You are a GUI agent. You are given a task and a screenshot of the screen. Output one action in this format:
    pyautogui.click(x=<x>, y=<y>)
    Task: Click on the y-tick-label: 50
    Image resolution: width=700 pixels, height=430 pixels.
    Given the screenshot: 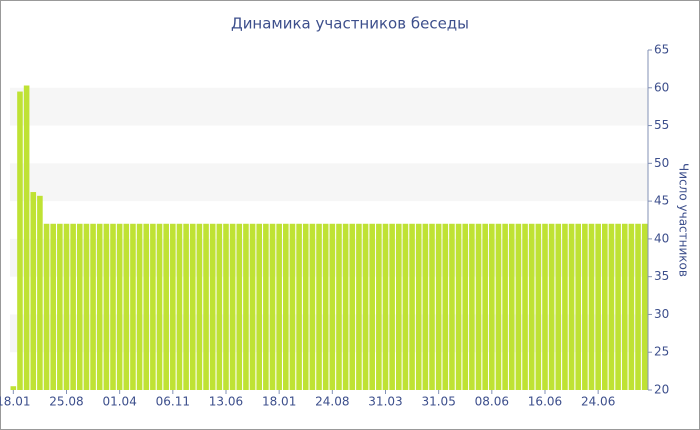 What is the action you would take?
    pyautogui.click(x=661, y=163)
    